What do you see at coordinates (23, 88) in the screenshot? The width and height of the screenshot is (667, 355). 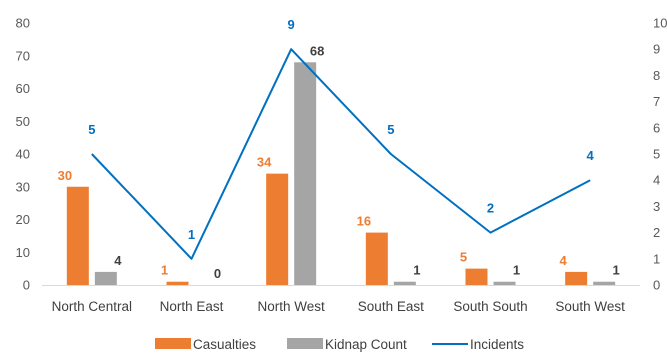 I see `left-axis-tick-label: 60` at bounding box center [23, 88].